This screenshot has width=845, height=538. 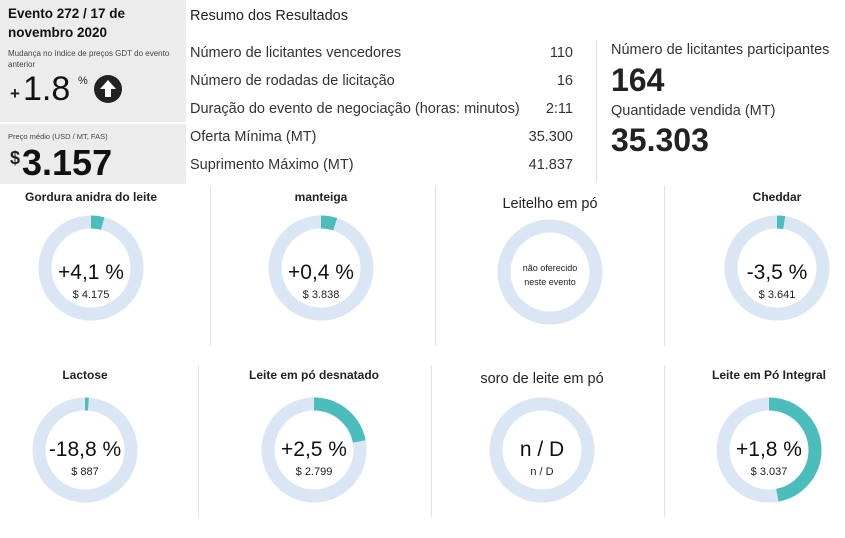 I want to click on index-change-value: 1.8, so click(x=47, y=89).